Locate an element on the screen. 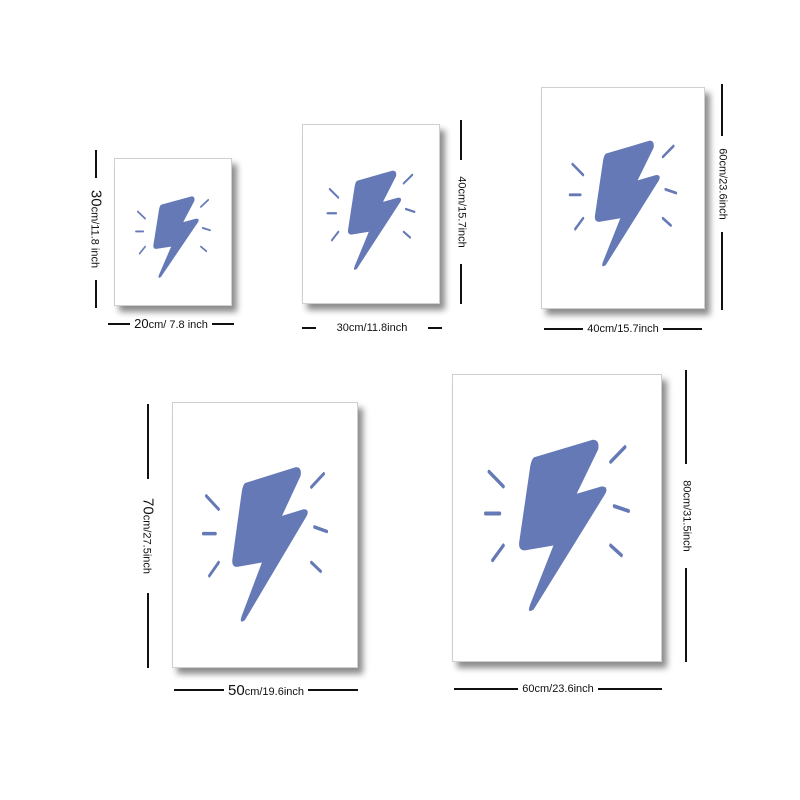 This screenshot has height=800, width=800. width-label: 60cm/23.6inch is located at coordinates (558, 688).